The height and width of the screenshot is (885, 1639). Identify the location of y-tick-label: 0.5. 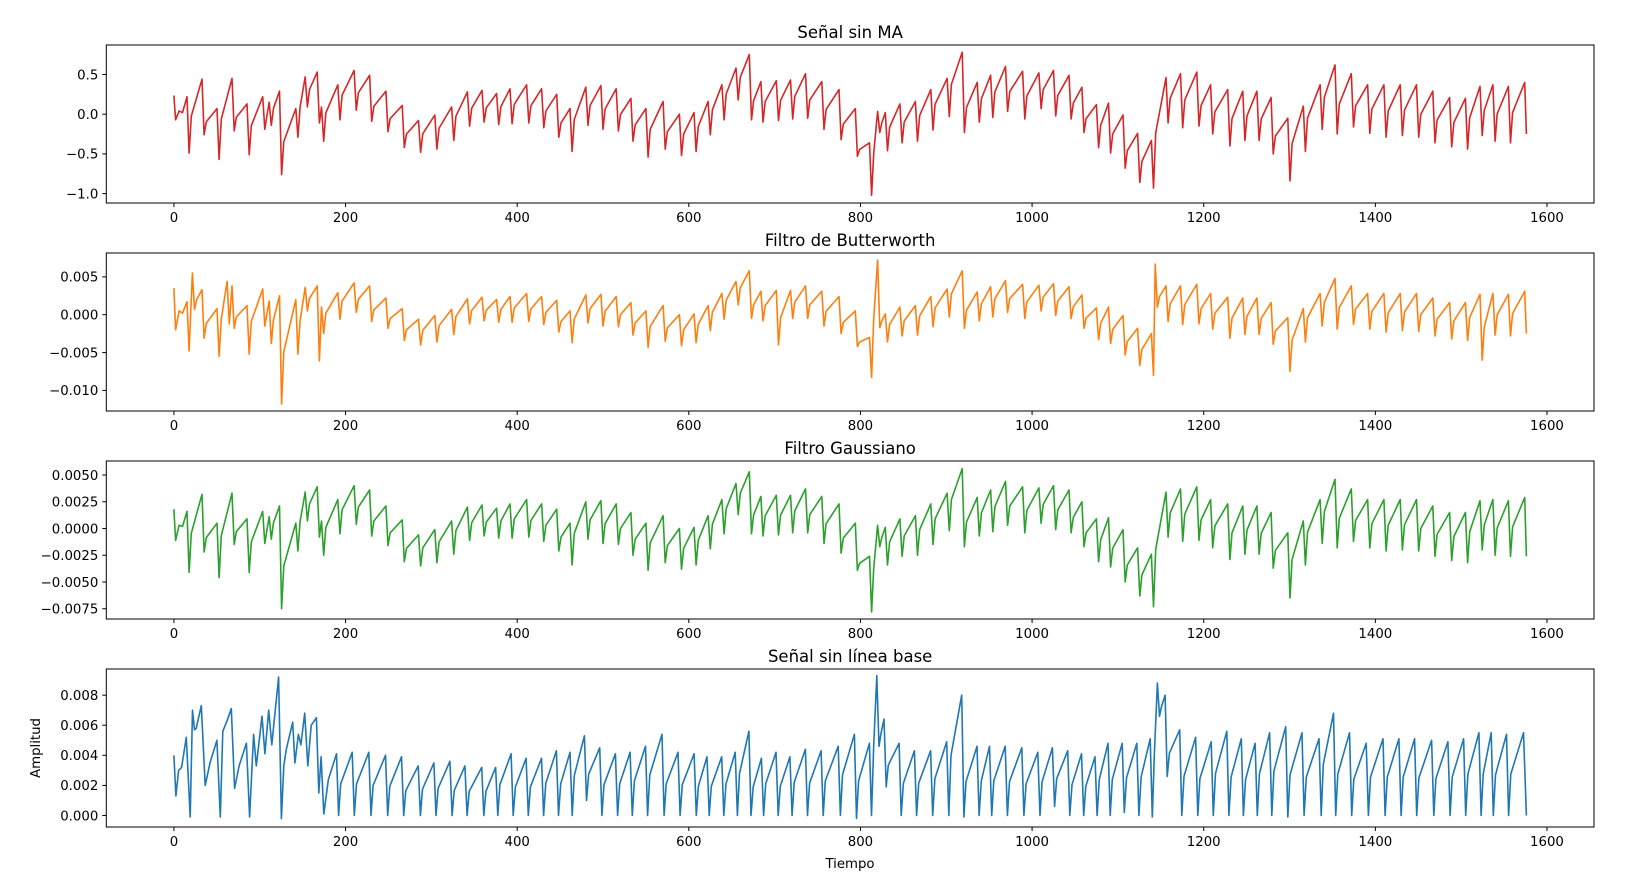
(87, 75).